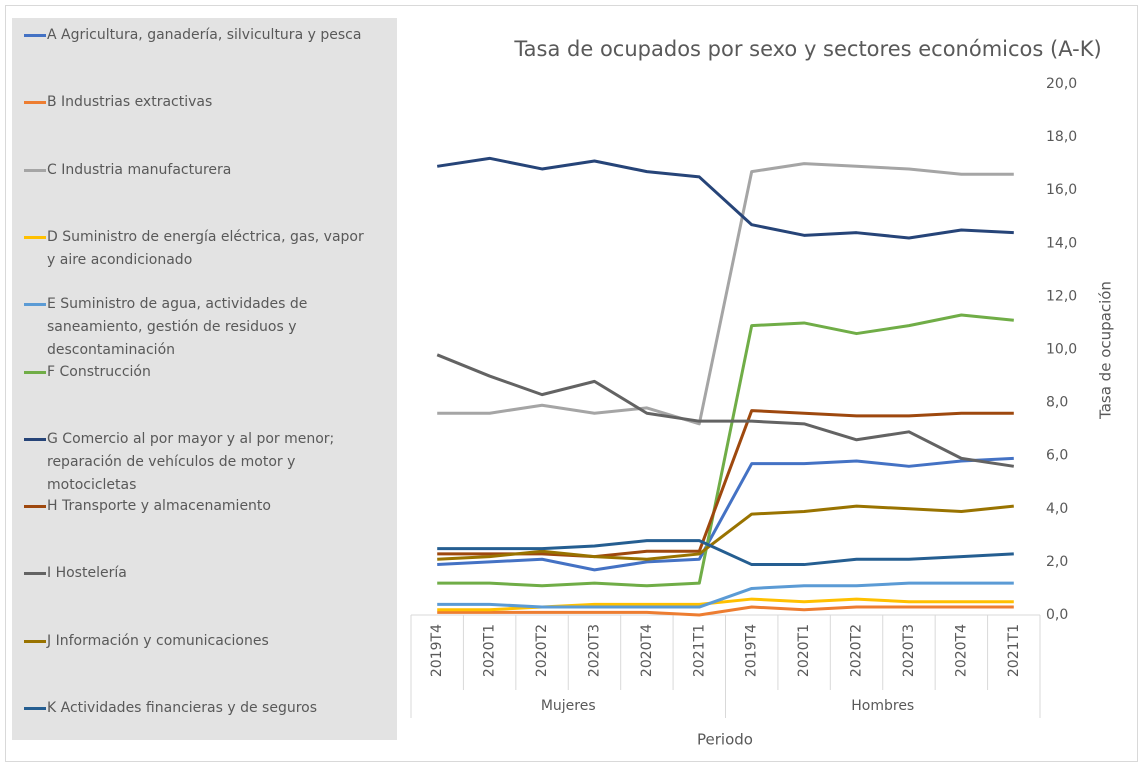 The width and height of the screenshot is (1143, 767). Describe the element at coordinates (1061, 350) in the screenshot. I see `y-tick-label: 10,0` at that location.